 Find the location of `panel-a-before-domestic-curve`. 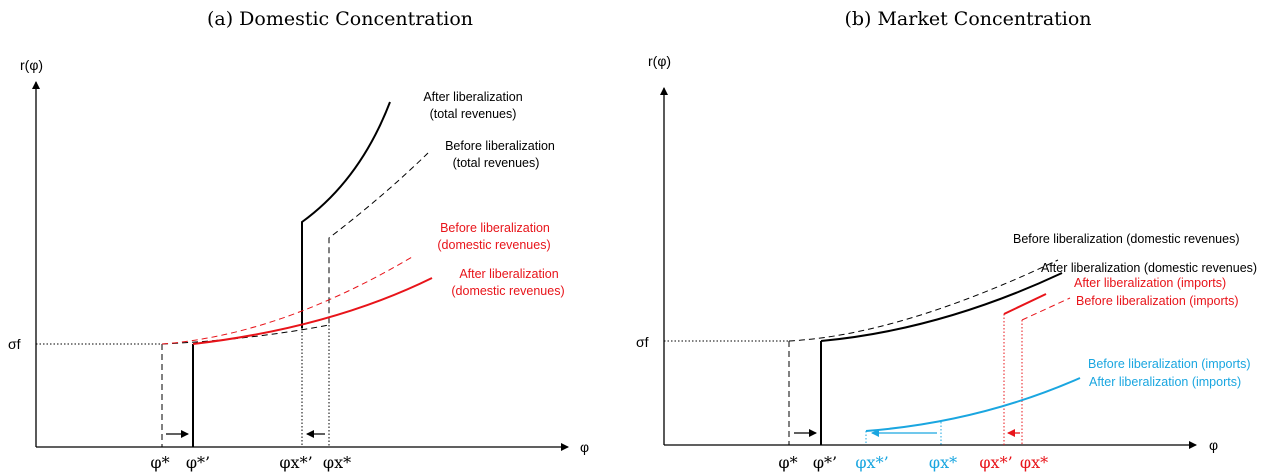

panel-a-before-domestic-curve is located at coordinates (287, 300).